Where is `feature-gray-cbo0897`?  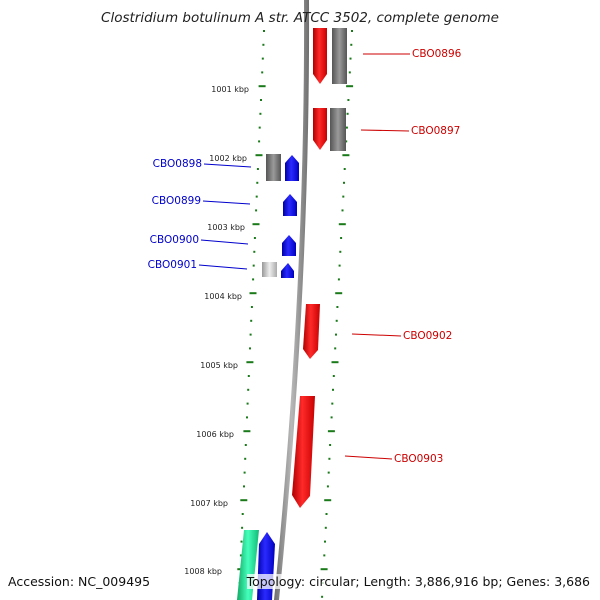 feature-gray-cbo0897 is located at coordinates (338, 129).